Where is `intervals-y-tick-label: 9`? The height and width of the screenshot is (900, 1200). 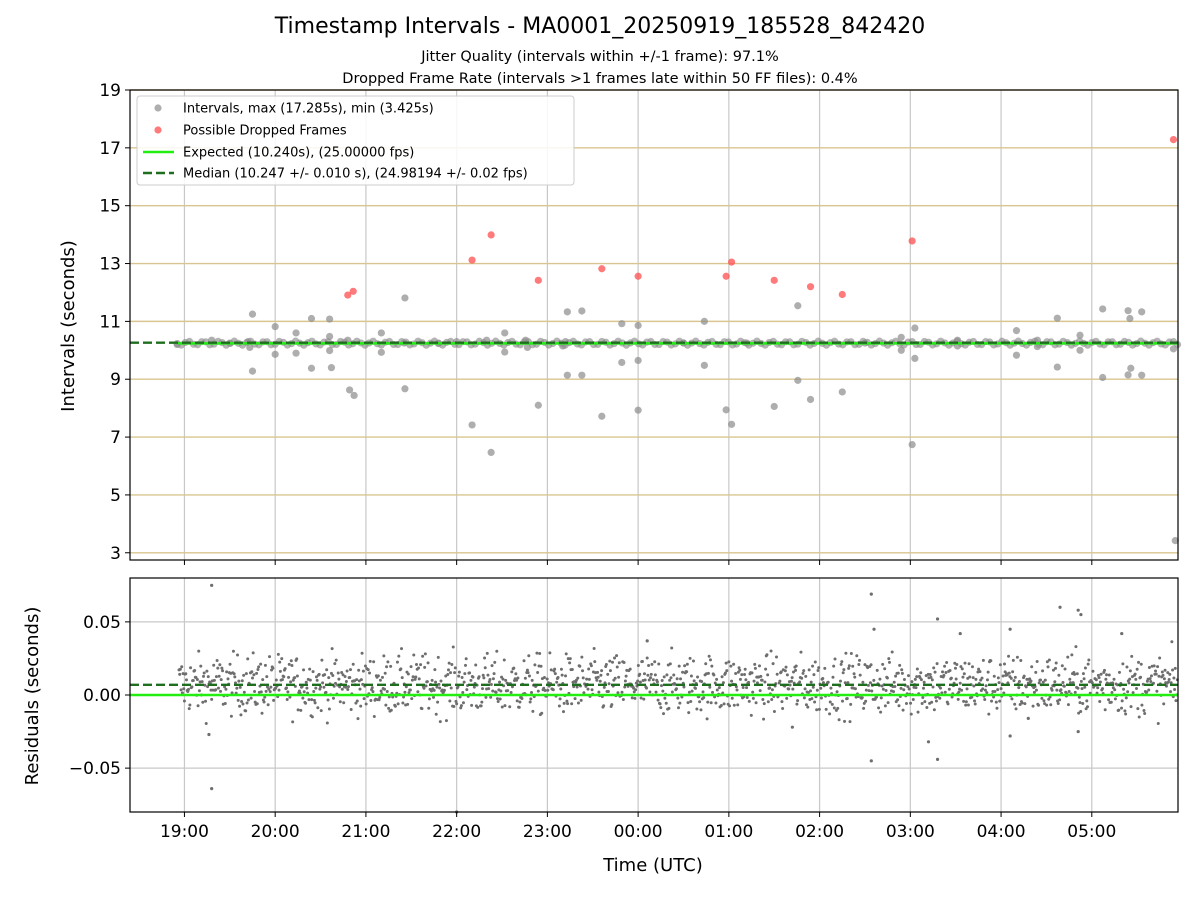
intervals-y-tick-label: 9 is located at coordinates (115, 380).